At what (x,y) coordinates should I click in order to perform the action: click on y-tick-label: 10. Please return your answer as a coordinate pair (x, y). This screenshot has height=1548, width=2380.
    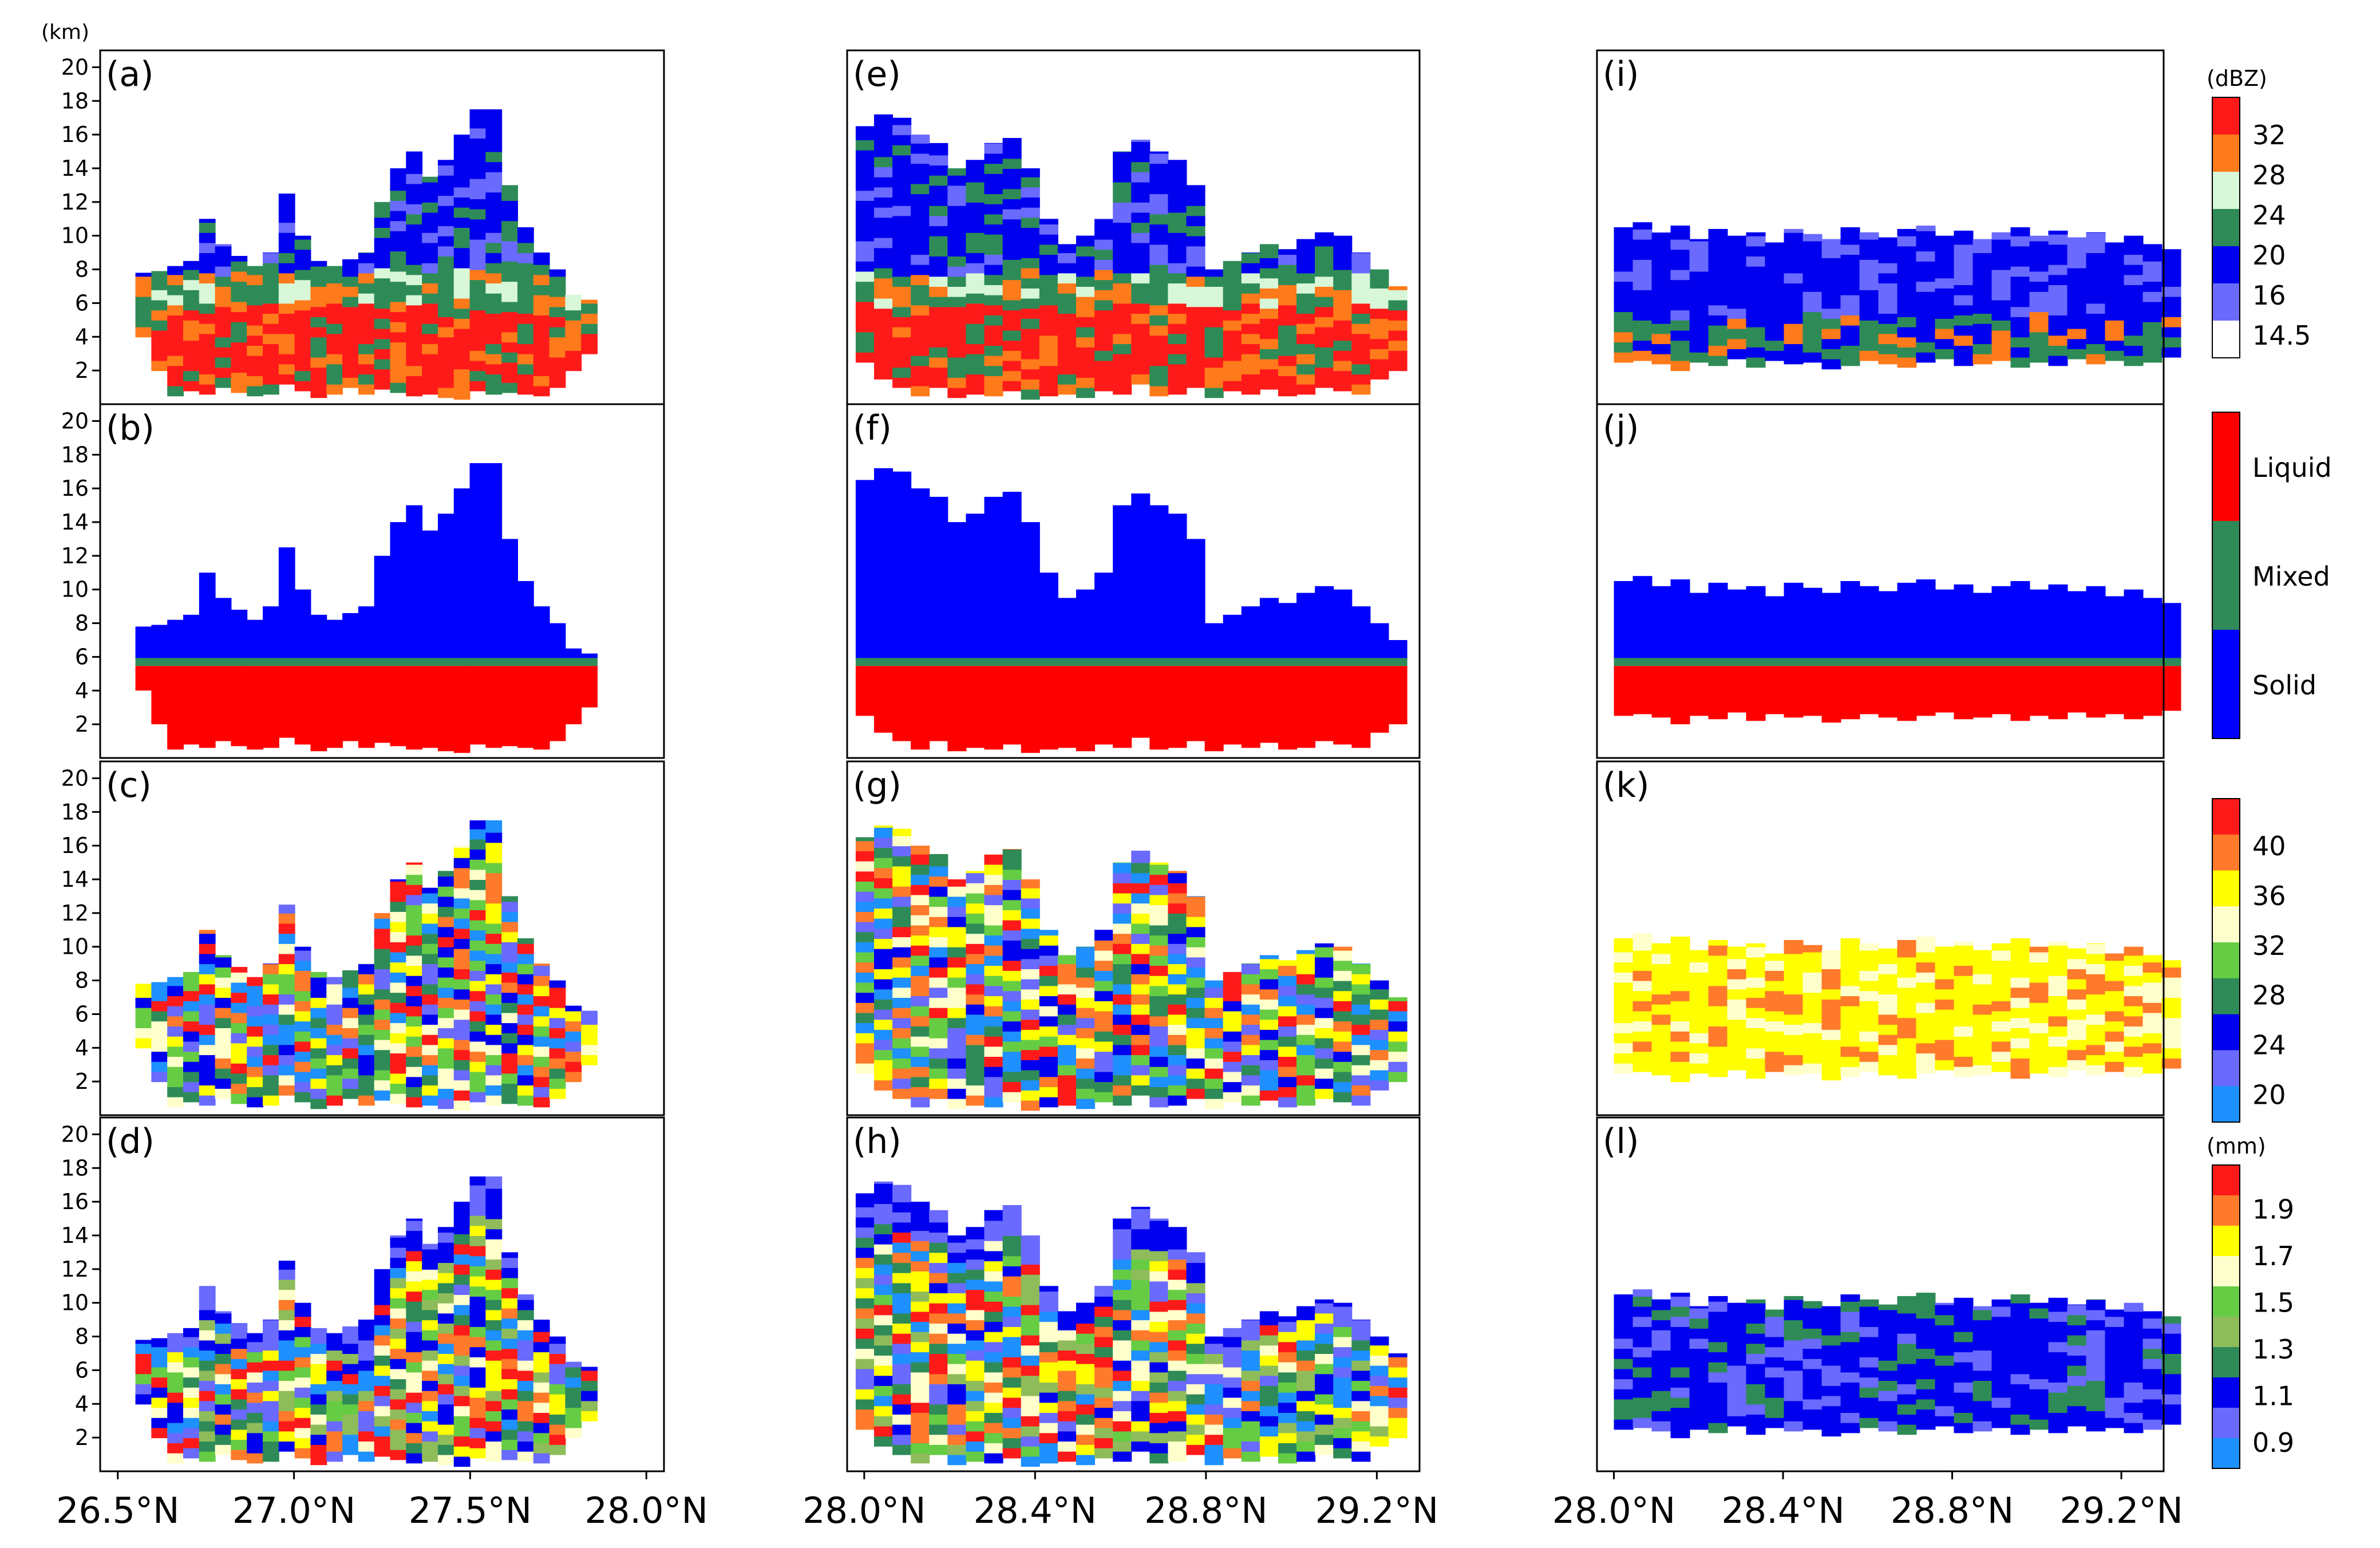
    Looking at the image, I should click on (75, 235).